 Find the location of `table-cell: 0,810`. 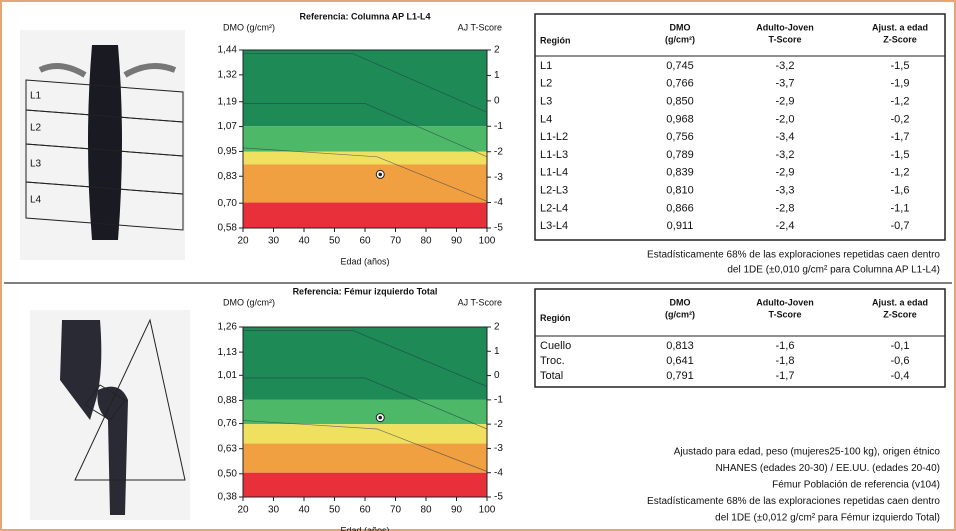

table-cell: 0,810 is located at coordinates (680, 191).